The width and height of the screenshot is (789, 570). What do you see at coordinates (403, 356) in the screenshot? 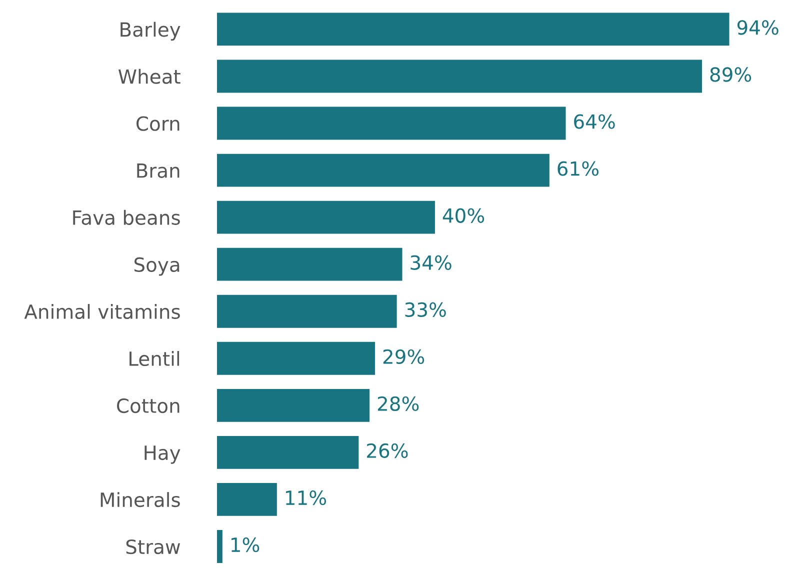
I see `data-label: 29%` at bounding box center [403, 356].